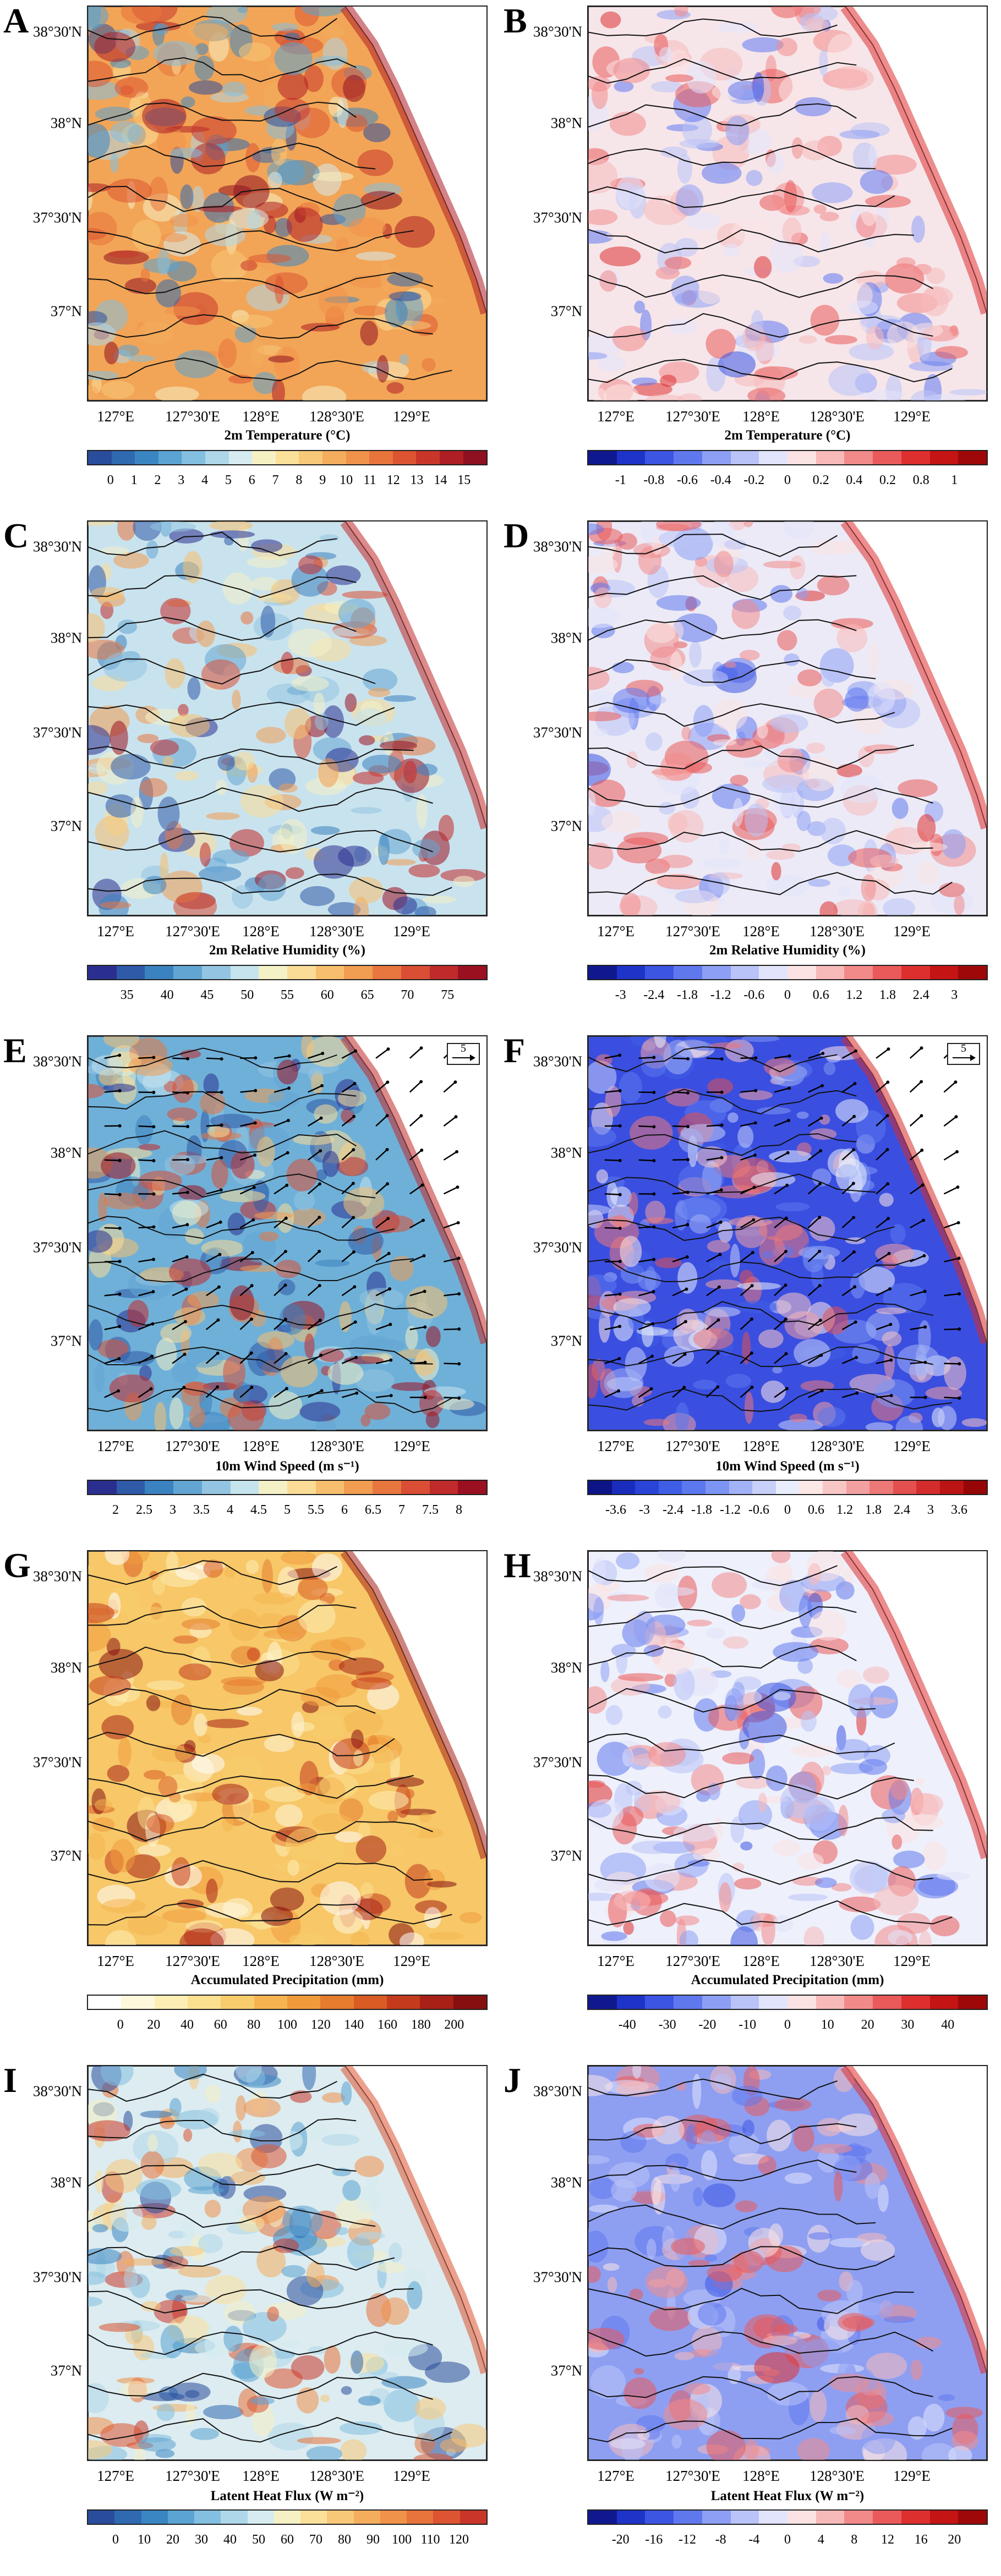 The width and height of the screenshot is (1001, 2576). I want to click on colorbar-tick-label: 13, so click(417, 480).